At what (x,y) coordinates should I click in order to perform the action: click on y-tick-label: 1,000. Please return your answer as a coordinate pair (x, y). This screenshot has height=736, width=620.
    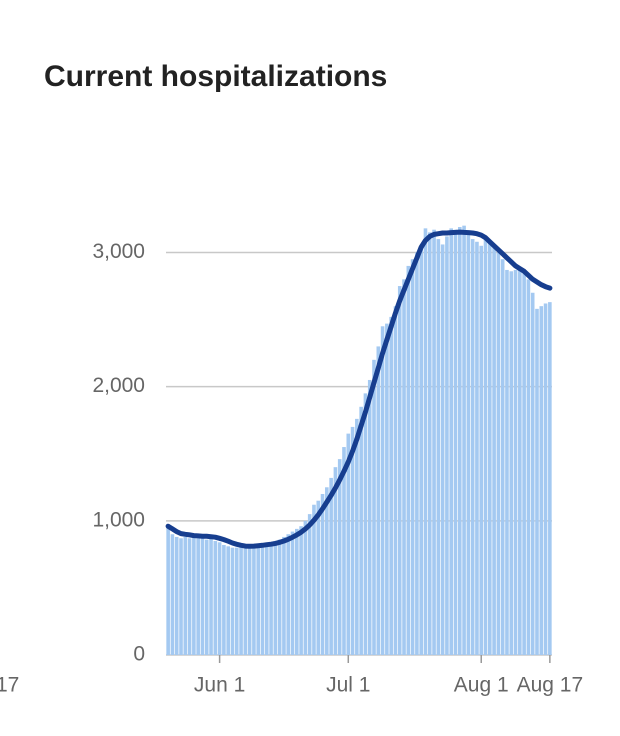
    Looking at the image, I should click on (118, 519).